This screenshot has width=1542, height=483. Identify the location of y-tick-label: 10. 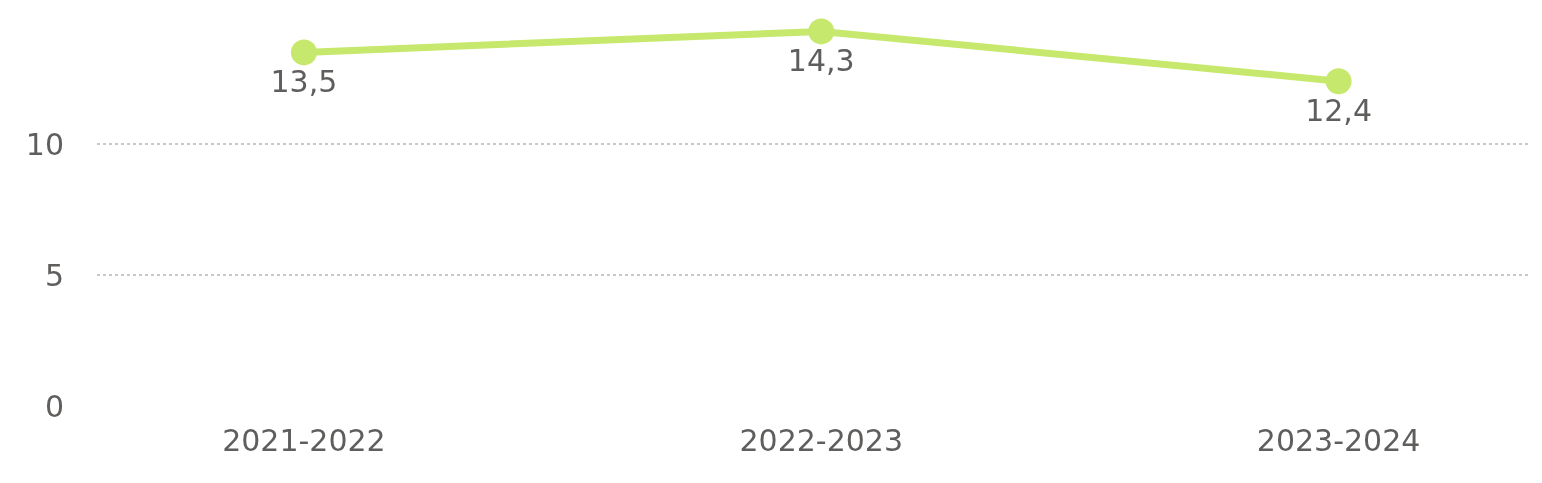
(44, 144).